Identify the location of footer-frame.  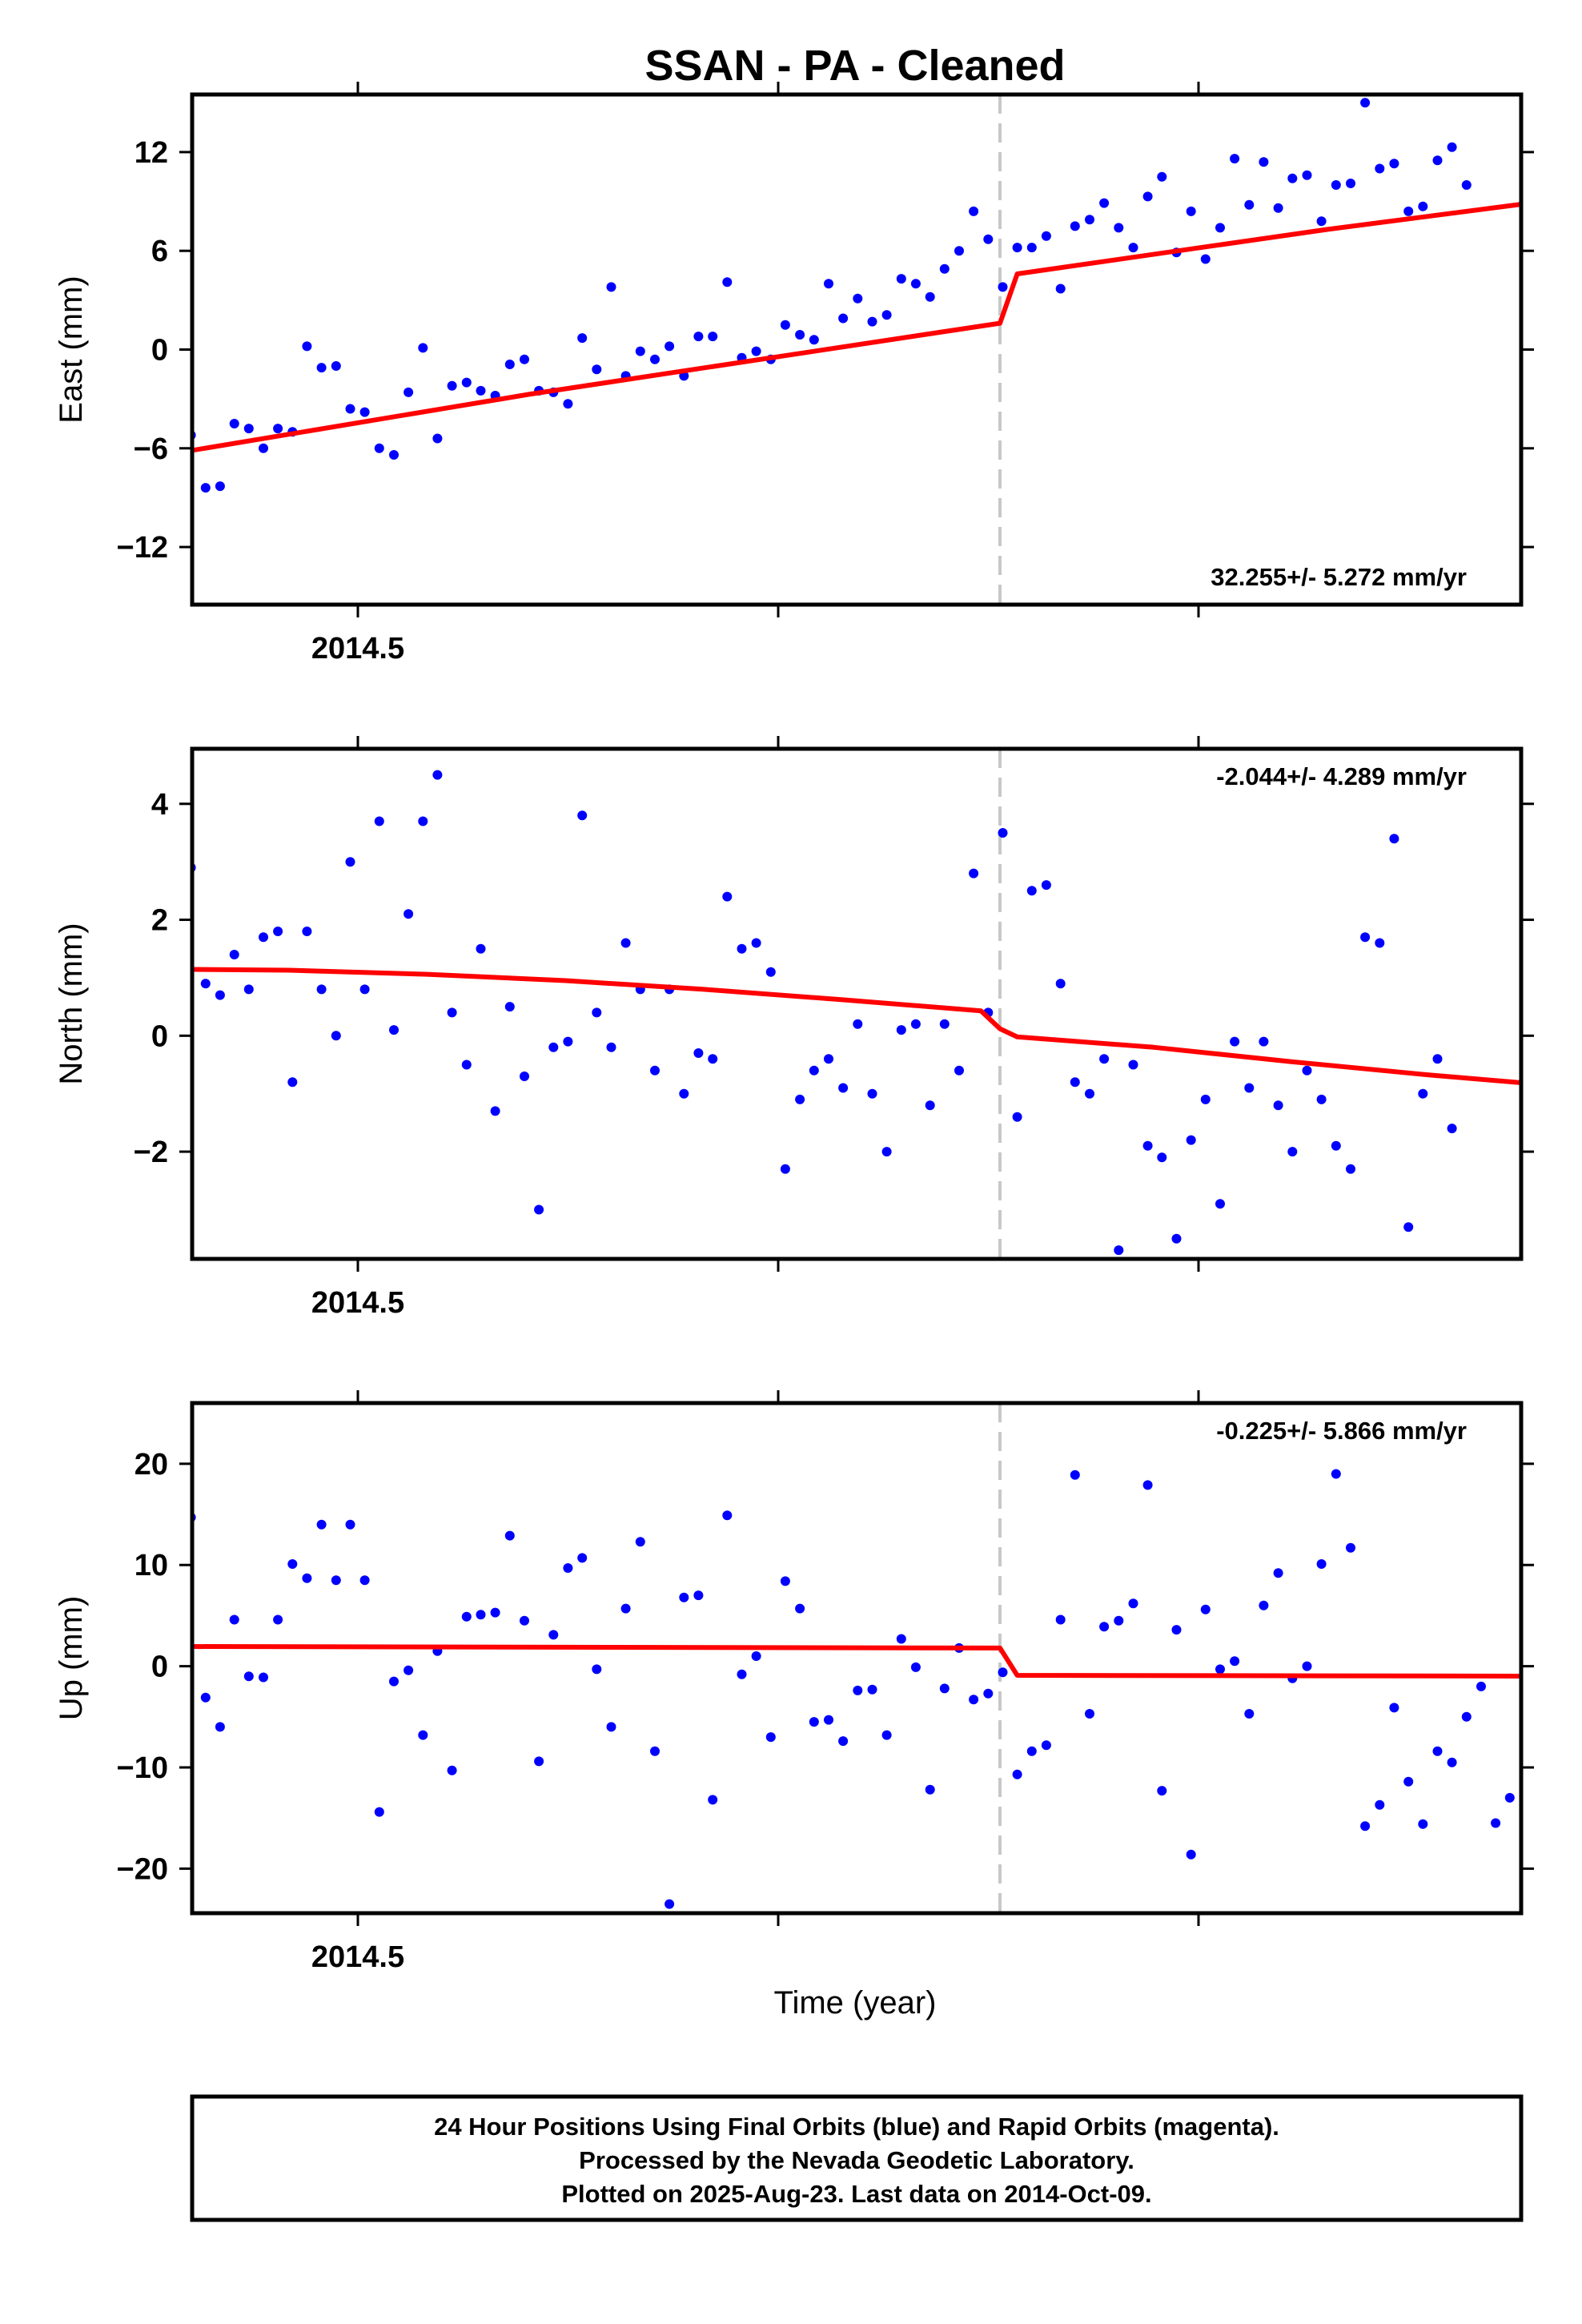
(857, 2158).